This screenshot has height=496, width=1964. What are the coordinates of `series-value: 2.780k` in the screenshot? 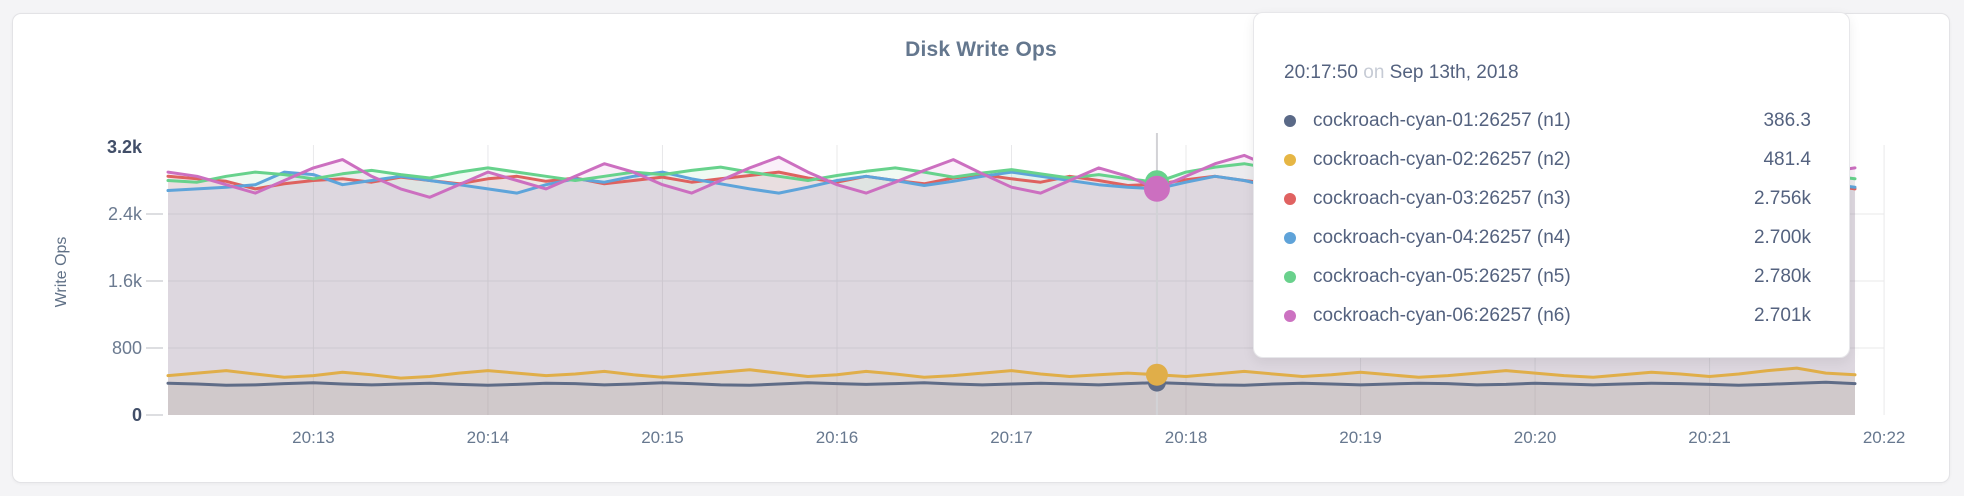 It's located at (1782, 276).